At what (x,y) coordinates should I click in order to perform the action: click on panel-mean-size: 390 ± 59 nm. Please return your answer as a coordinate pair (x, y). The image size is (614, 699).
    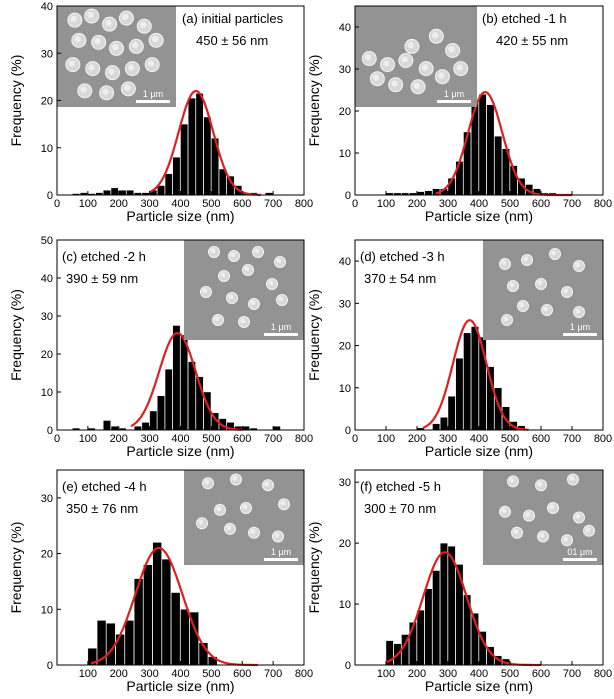
    Looking at the image, I should click on (102, 278).